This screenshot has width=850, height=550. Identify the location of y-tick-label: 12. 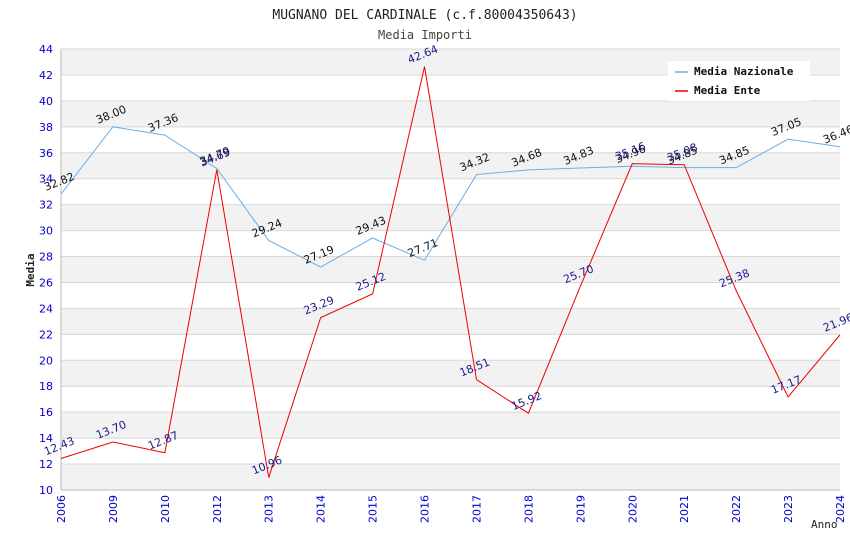
(46, 464).